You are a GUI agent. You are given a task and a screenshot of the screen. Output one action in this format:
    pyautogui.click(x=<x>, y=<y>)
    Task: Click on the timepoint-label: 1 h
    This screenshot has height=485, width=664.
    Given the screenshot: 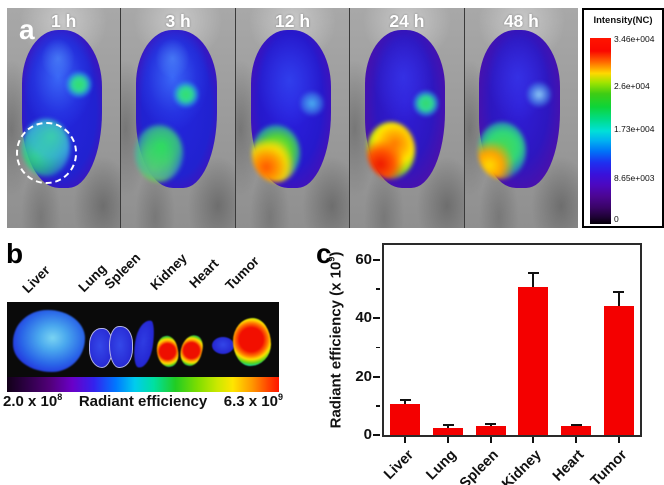 What is the action you would take?
    pyautogui.click(x=64, y=21)
    